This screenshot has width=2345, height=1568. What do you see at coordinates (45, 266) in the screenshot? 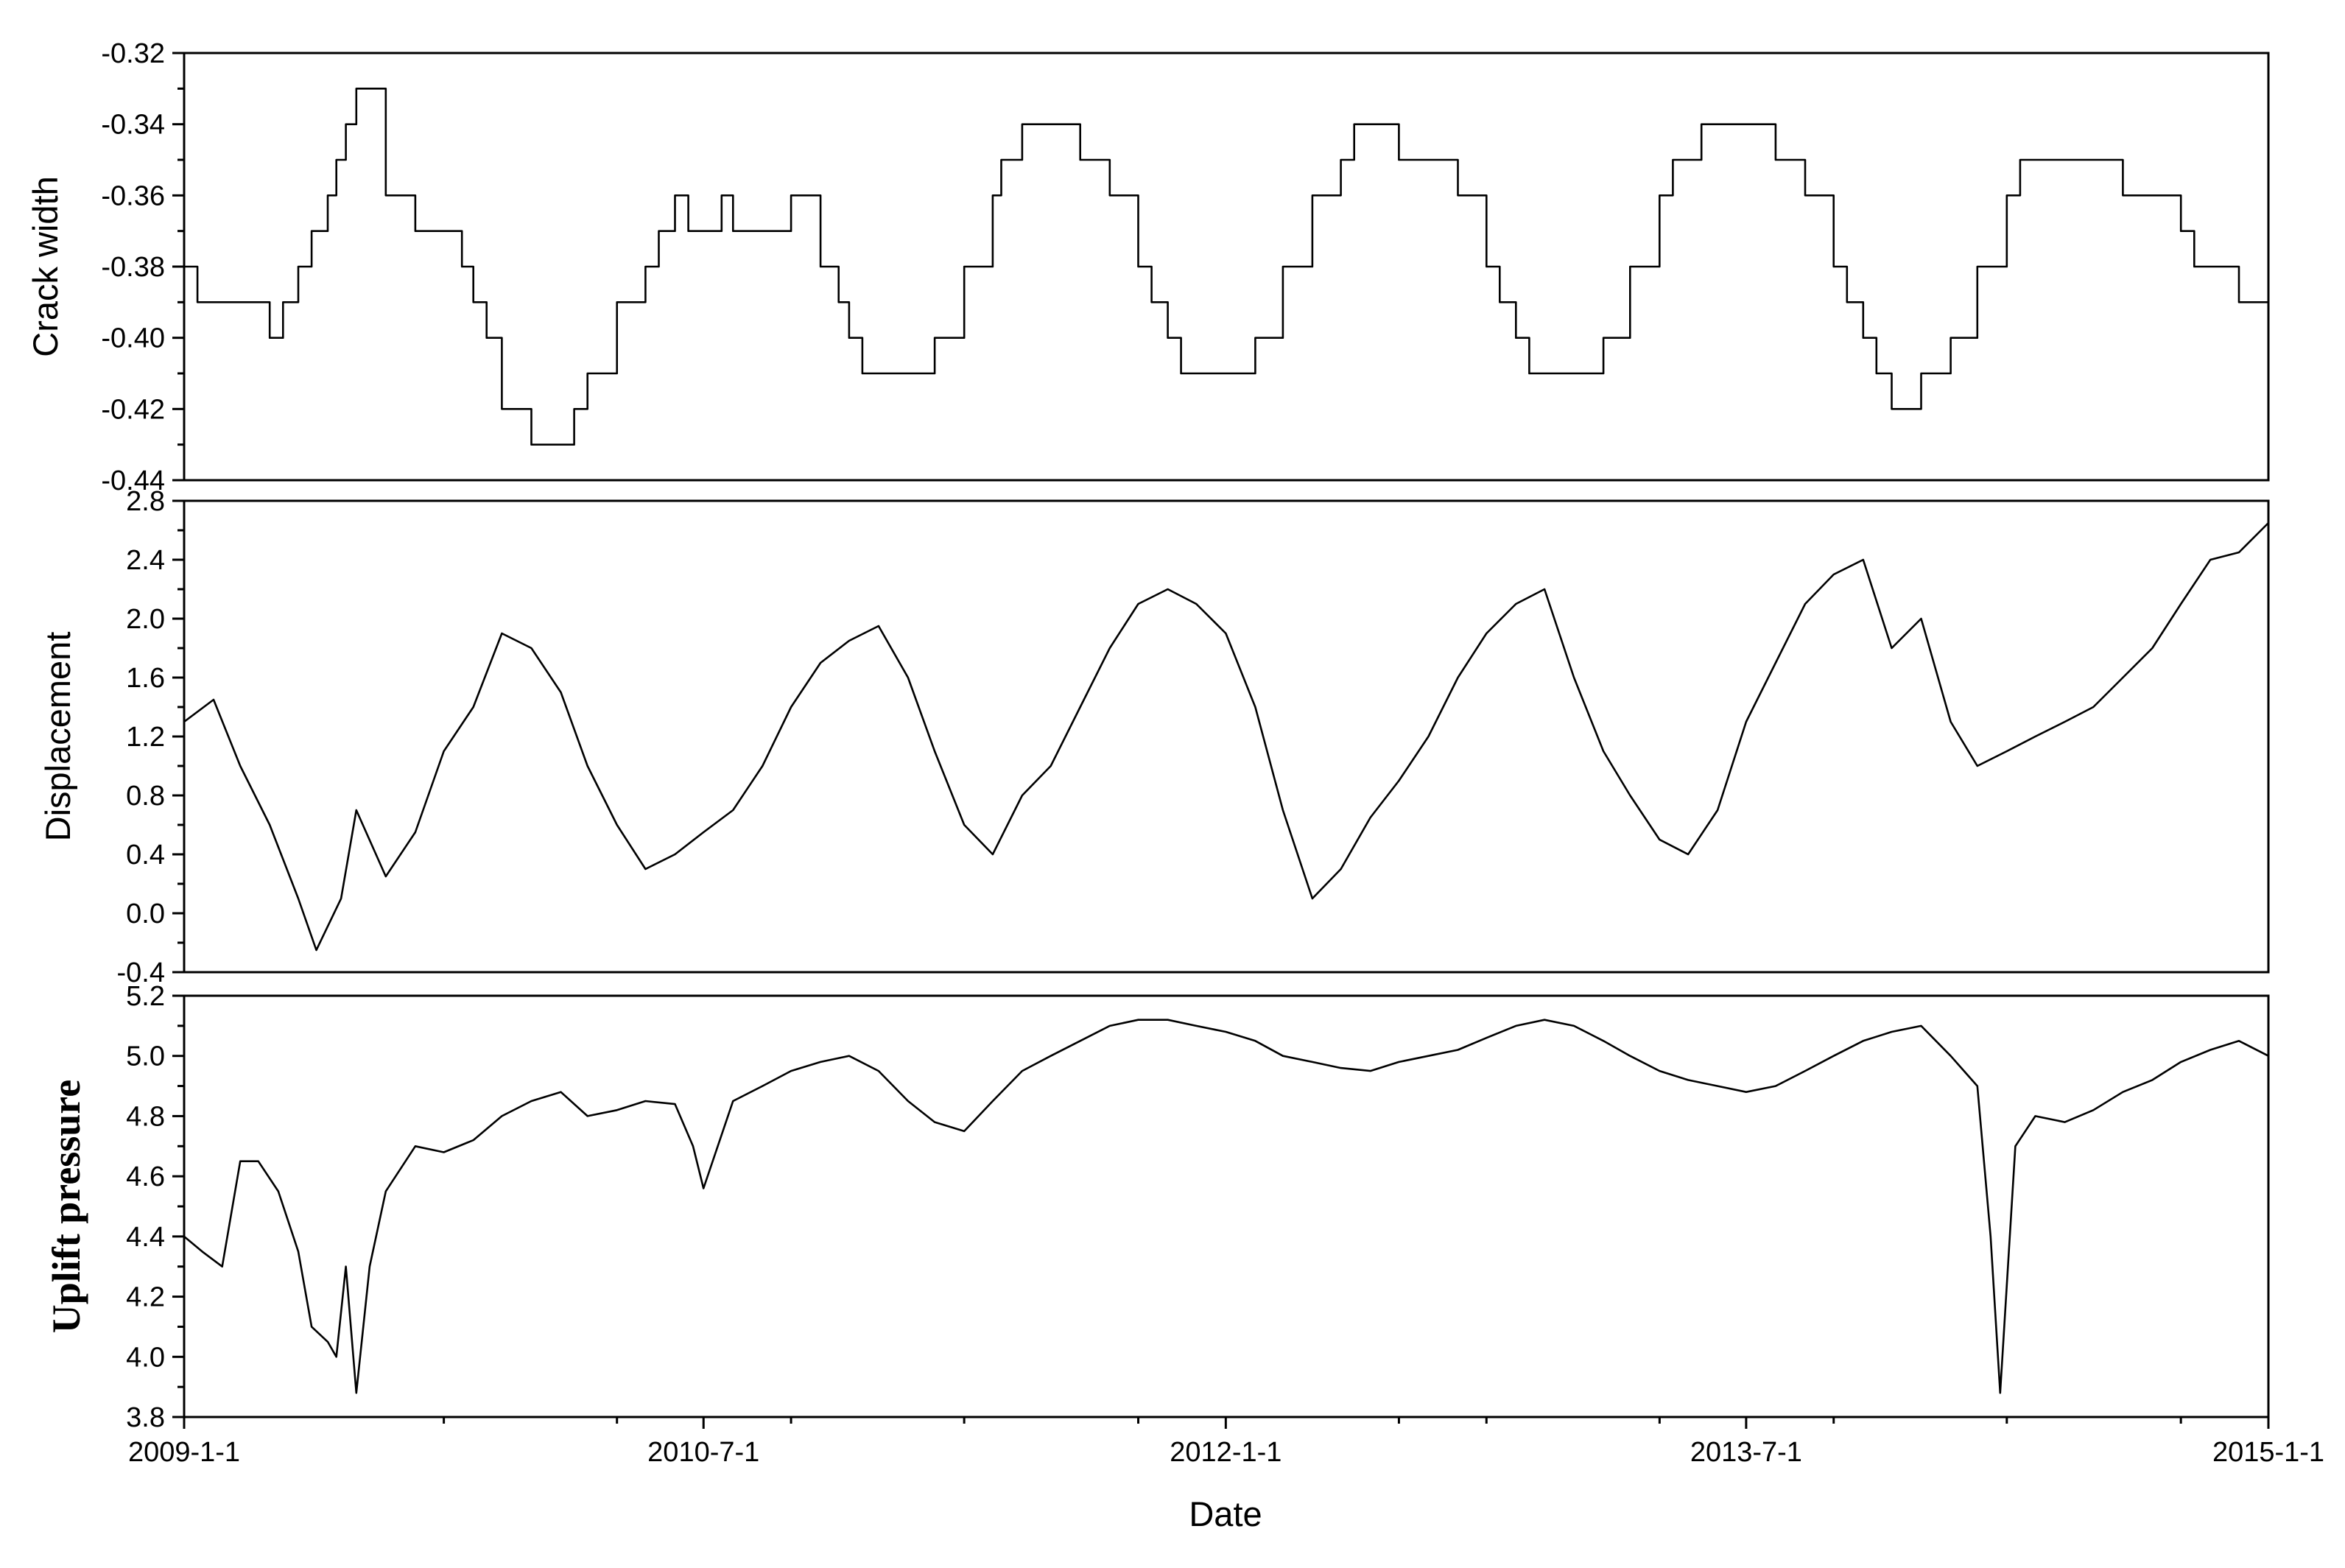
I see `y-axis-title: Crack width` at bounding box center [45, 266].